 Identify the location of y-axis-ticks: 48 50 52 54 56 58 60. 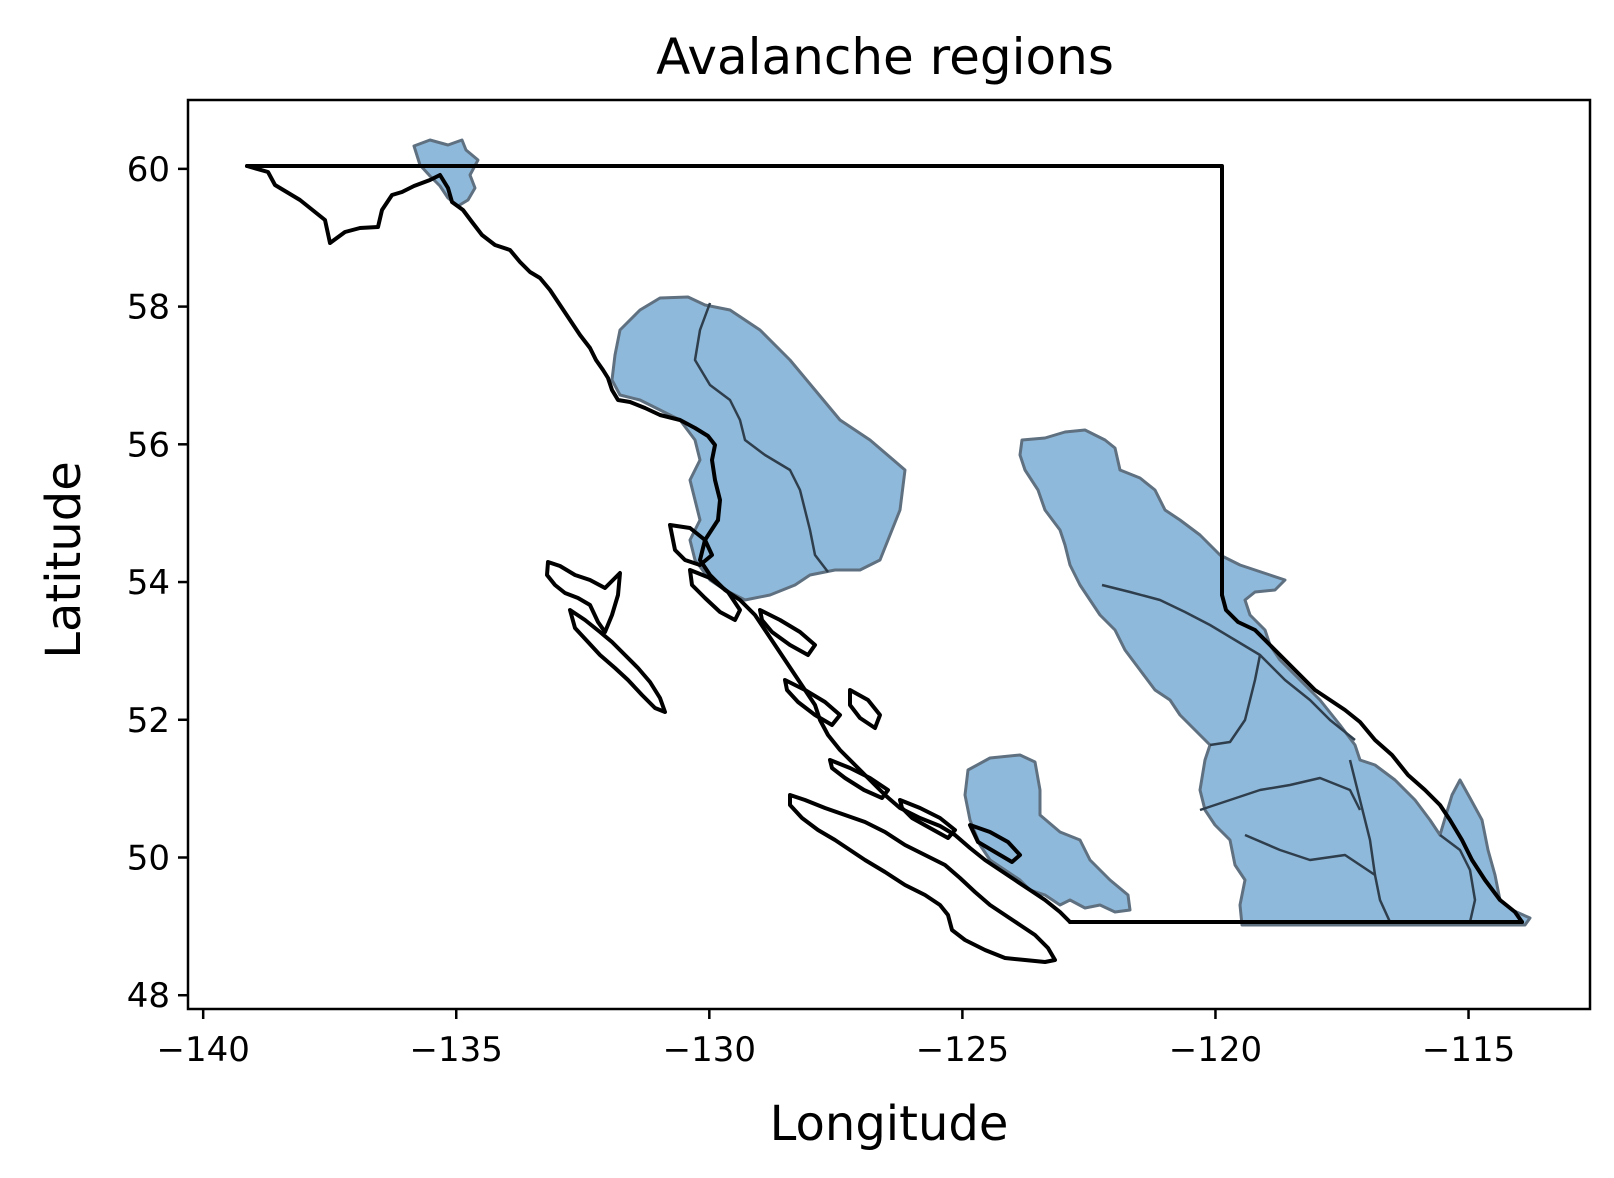
(157, 583).